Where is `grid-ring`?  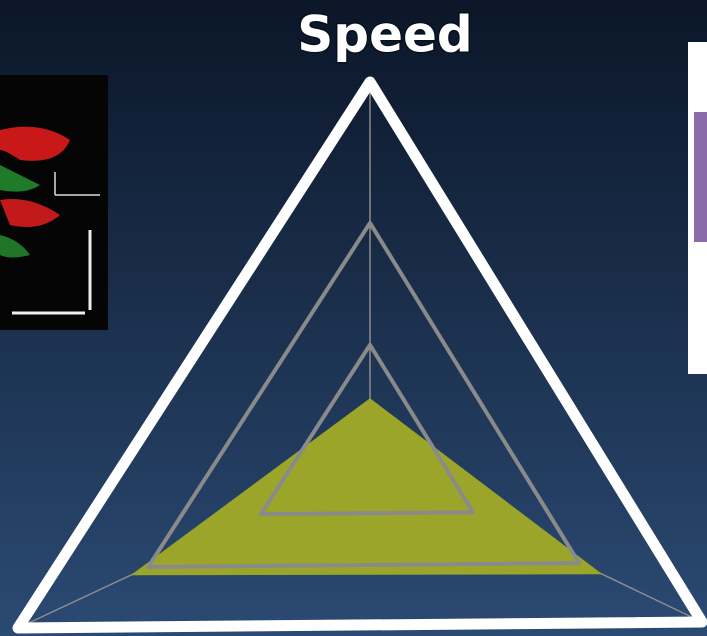 grid-ring is located at coordinates (366, 429).